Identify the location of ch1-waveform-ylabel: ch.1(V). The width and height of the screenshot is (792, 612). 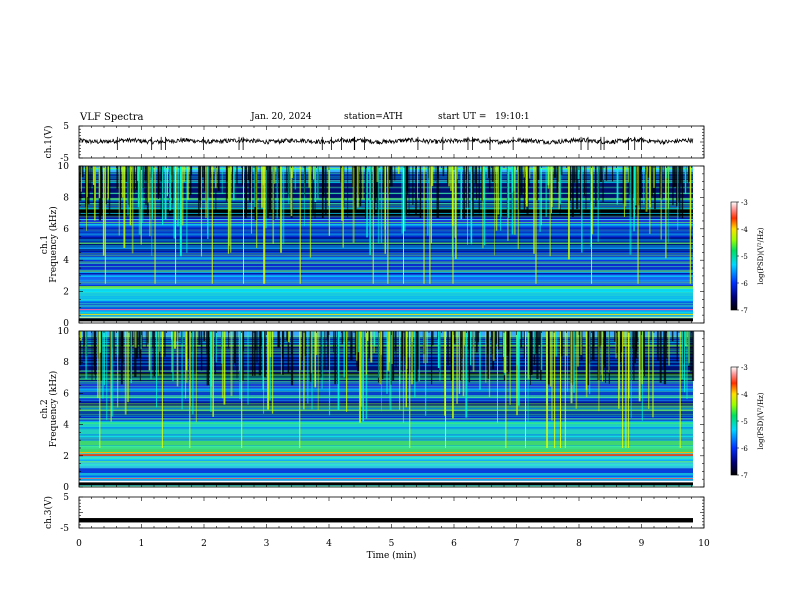
(48, 142).